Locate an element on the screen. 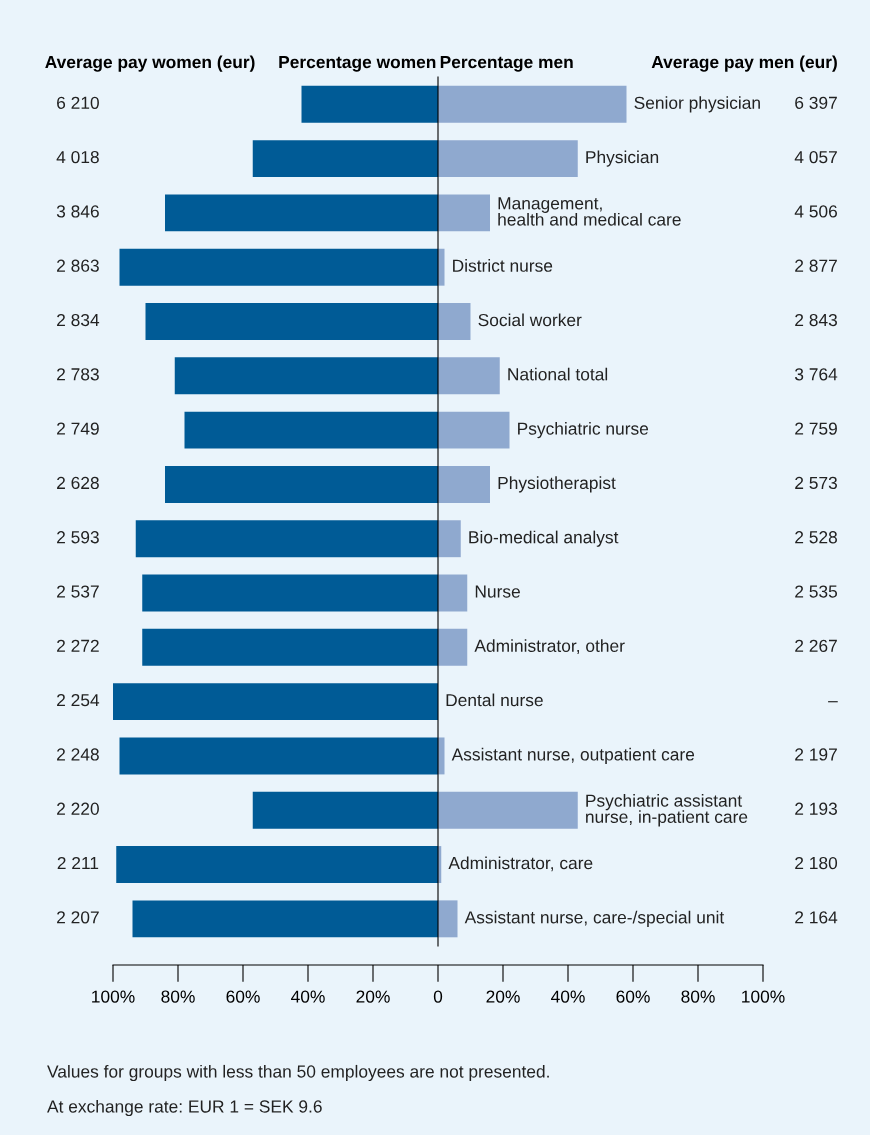  text: 2 863 is located at coordinates (78, 265).